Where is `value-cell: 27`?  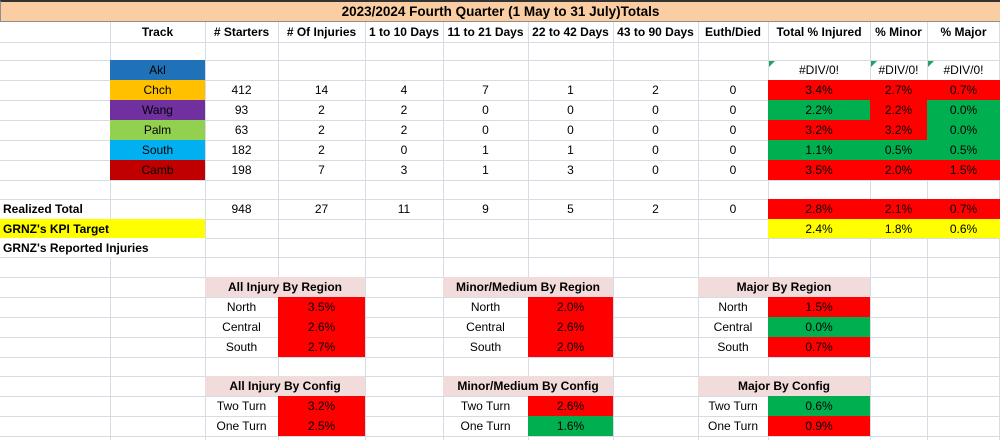
value-cell: 27 is located at coordinates (321, 209).